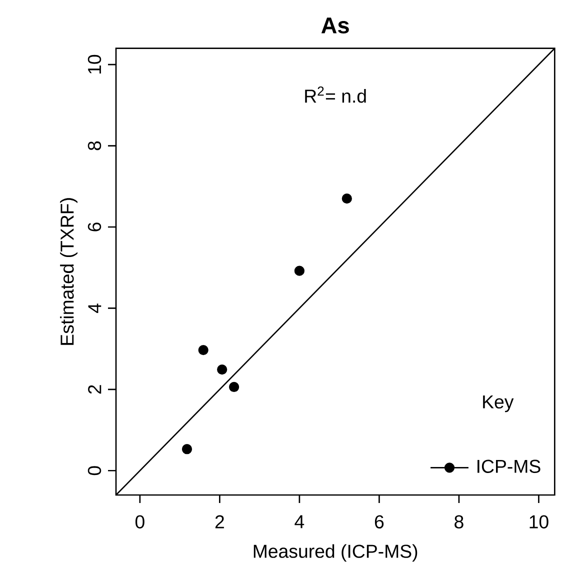  I want to click on legend-title: Key, so click(498, 403).